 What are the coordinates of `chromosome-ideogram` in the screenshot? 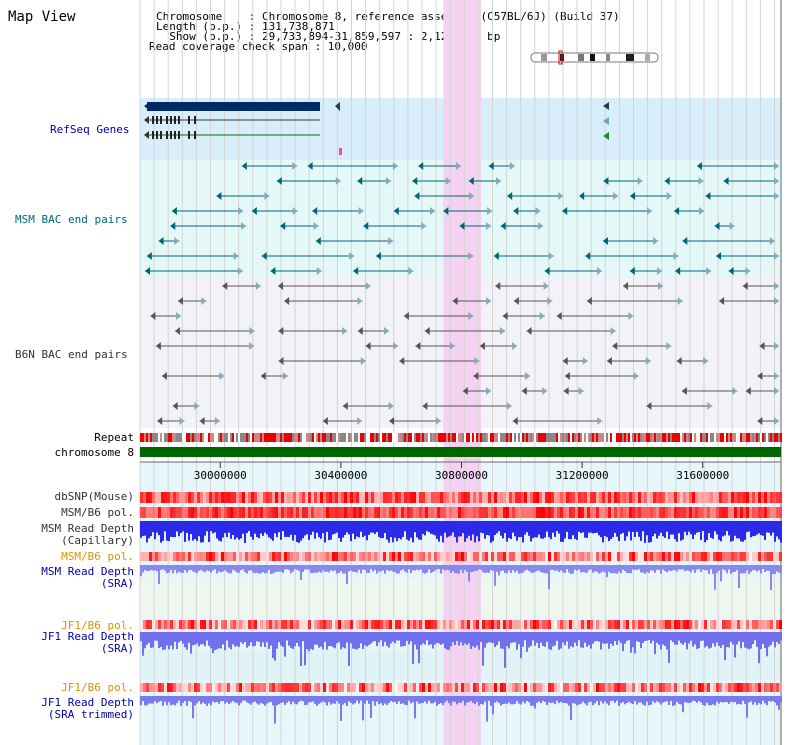 It's located at (594, 57).